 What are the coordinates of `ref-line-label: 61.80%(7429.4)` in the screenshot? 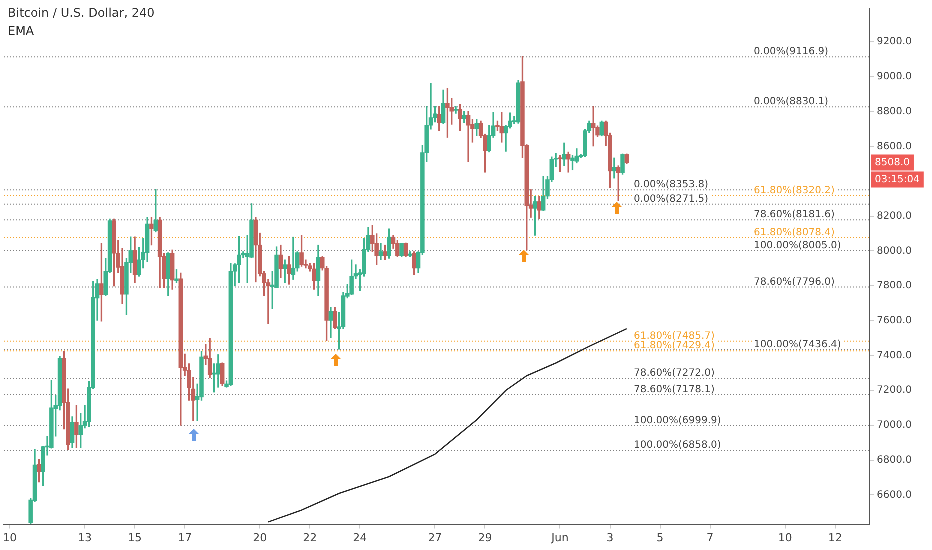 It's located at (675, 346).